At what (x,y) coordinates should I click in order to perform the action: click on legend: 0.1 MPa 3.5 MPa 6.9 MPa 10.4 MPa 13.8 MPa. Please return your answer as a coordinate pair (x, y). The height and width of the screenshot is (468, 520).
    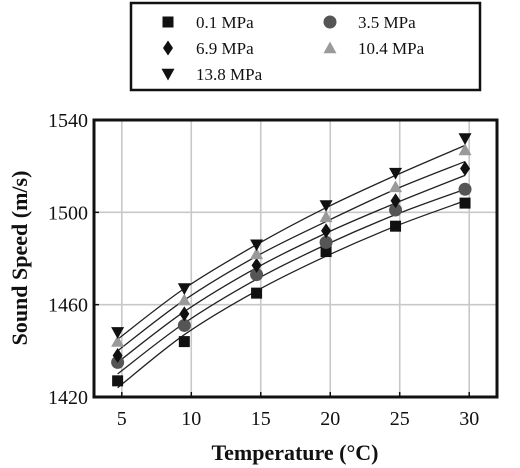
    Looking at the image, I should click on (305, 46).